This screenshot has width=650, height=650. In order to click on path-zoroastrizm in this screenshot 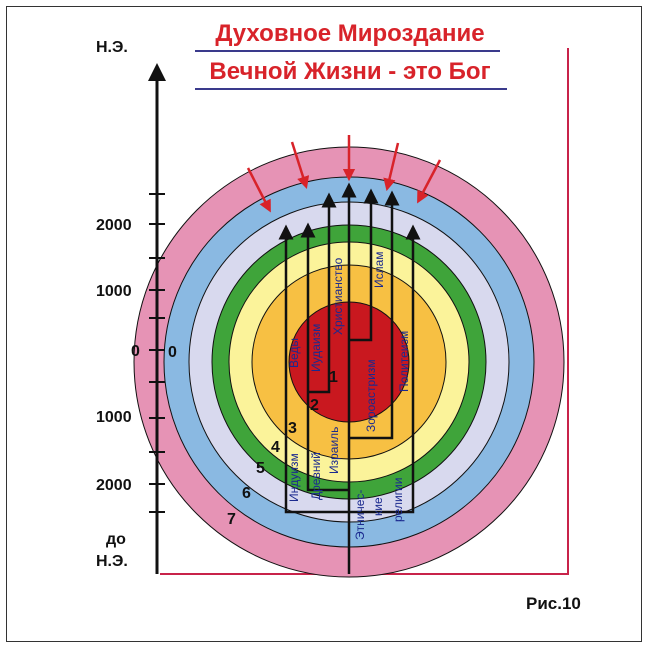, I will do `click(374, 315)`.